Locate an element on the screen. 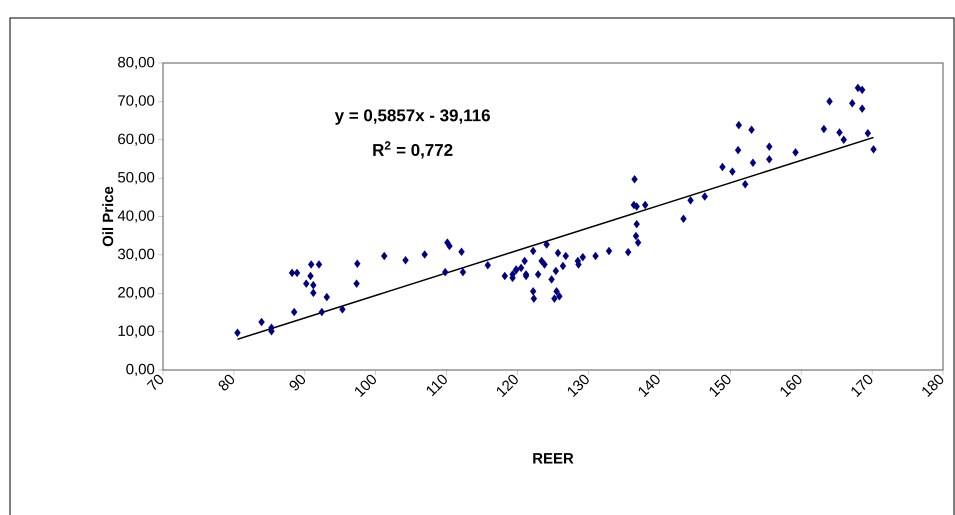 The height and width of the screenshot is (515, 955). x-tick-label: 150 is located at coordinates (720, 385).